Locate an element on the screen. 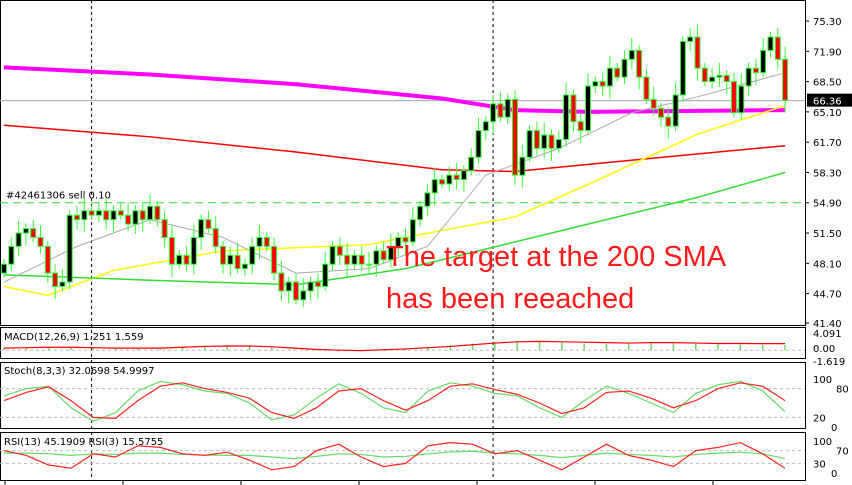 This screenshot has height=485, width=852. rsi-label: RSI(13) 45.1909 RSI(3) 15.5755 is located at coordinates (83, 442).